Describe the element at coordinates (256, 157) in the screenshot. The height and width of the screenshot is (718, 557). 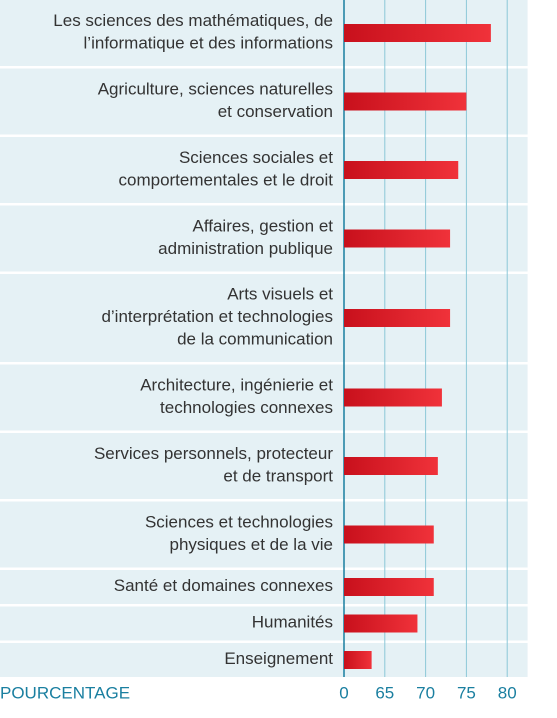
I see `category-line: Sciences sociales et` at that location.